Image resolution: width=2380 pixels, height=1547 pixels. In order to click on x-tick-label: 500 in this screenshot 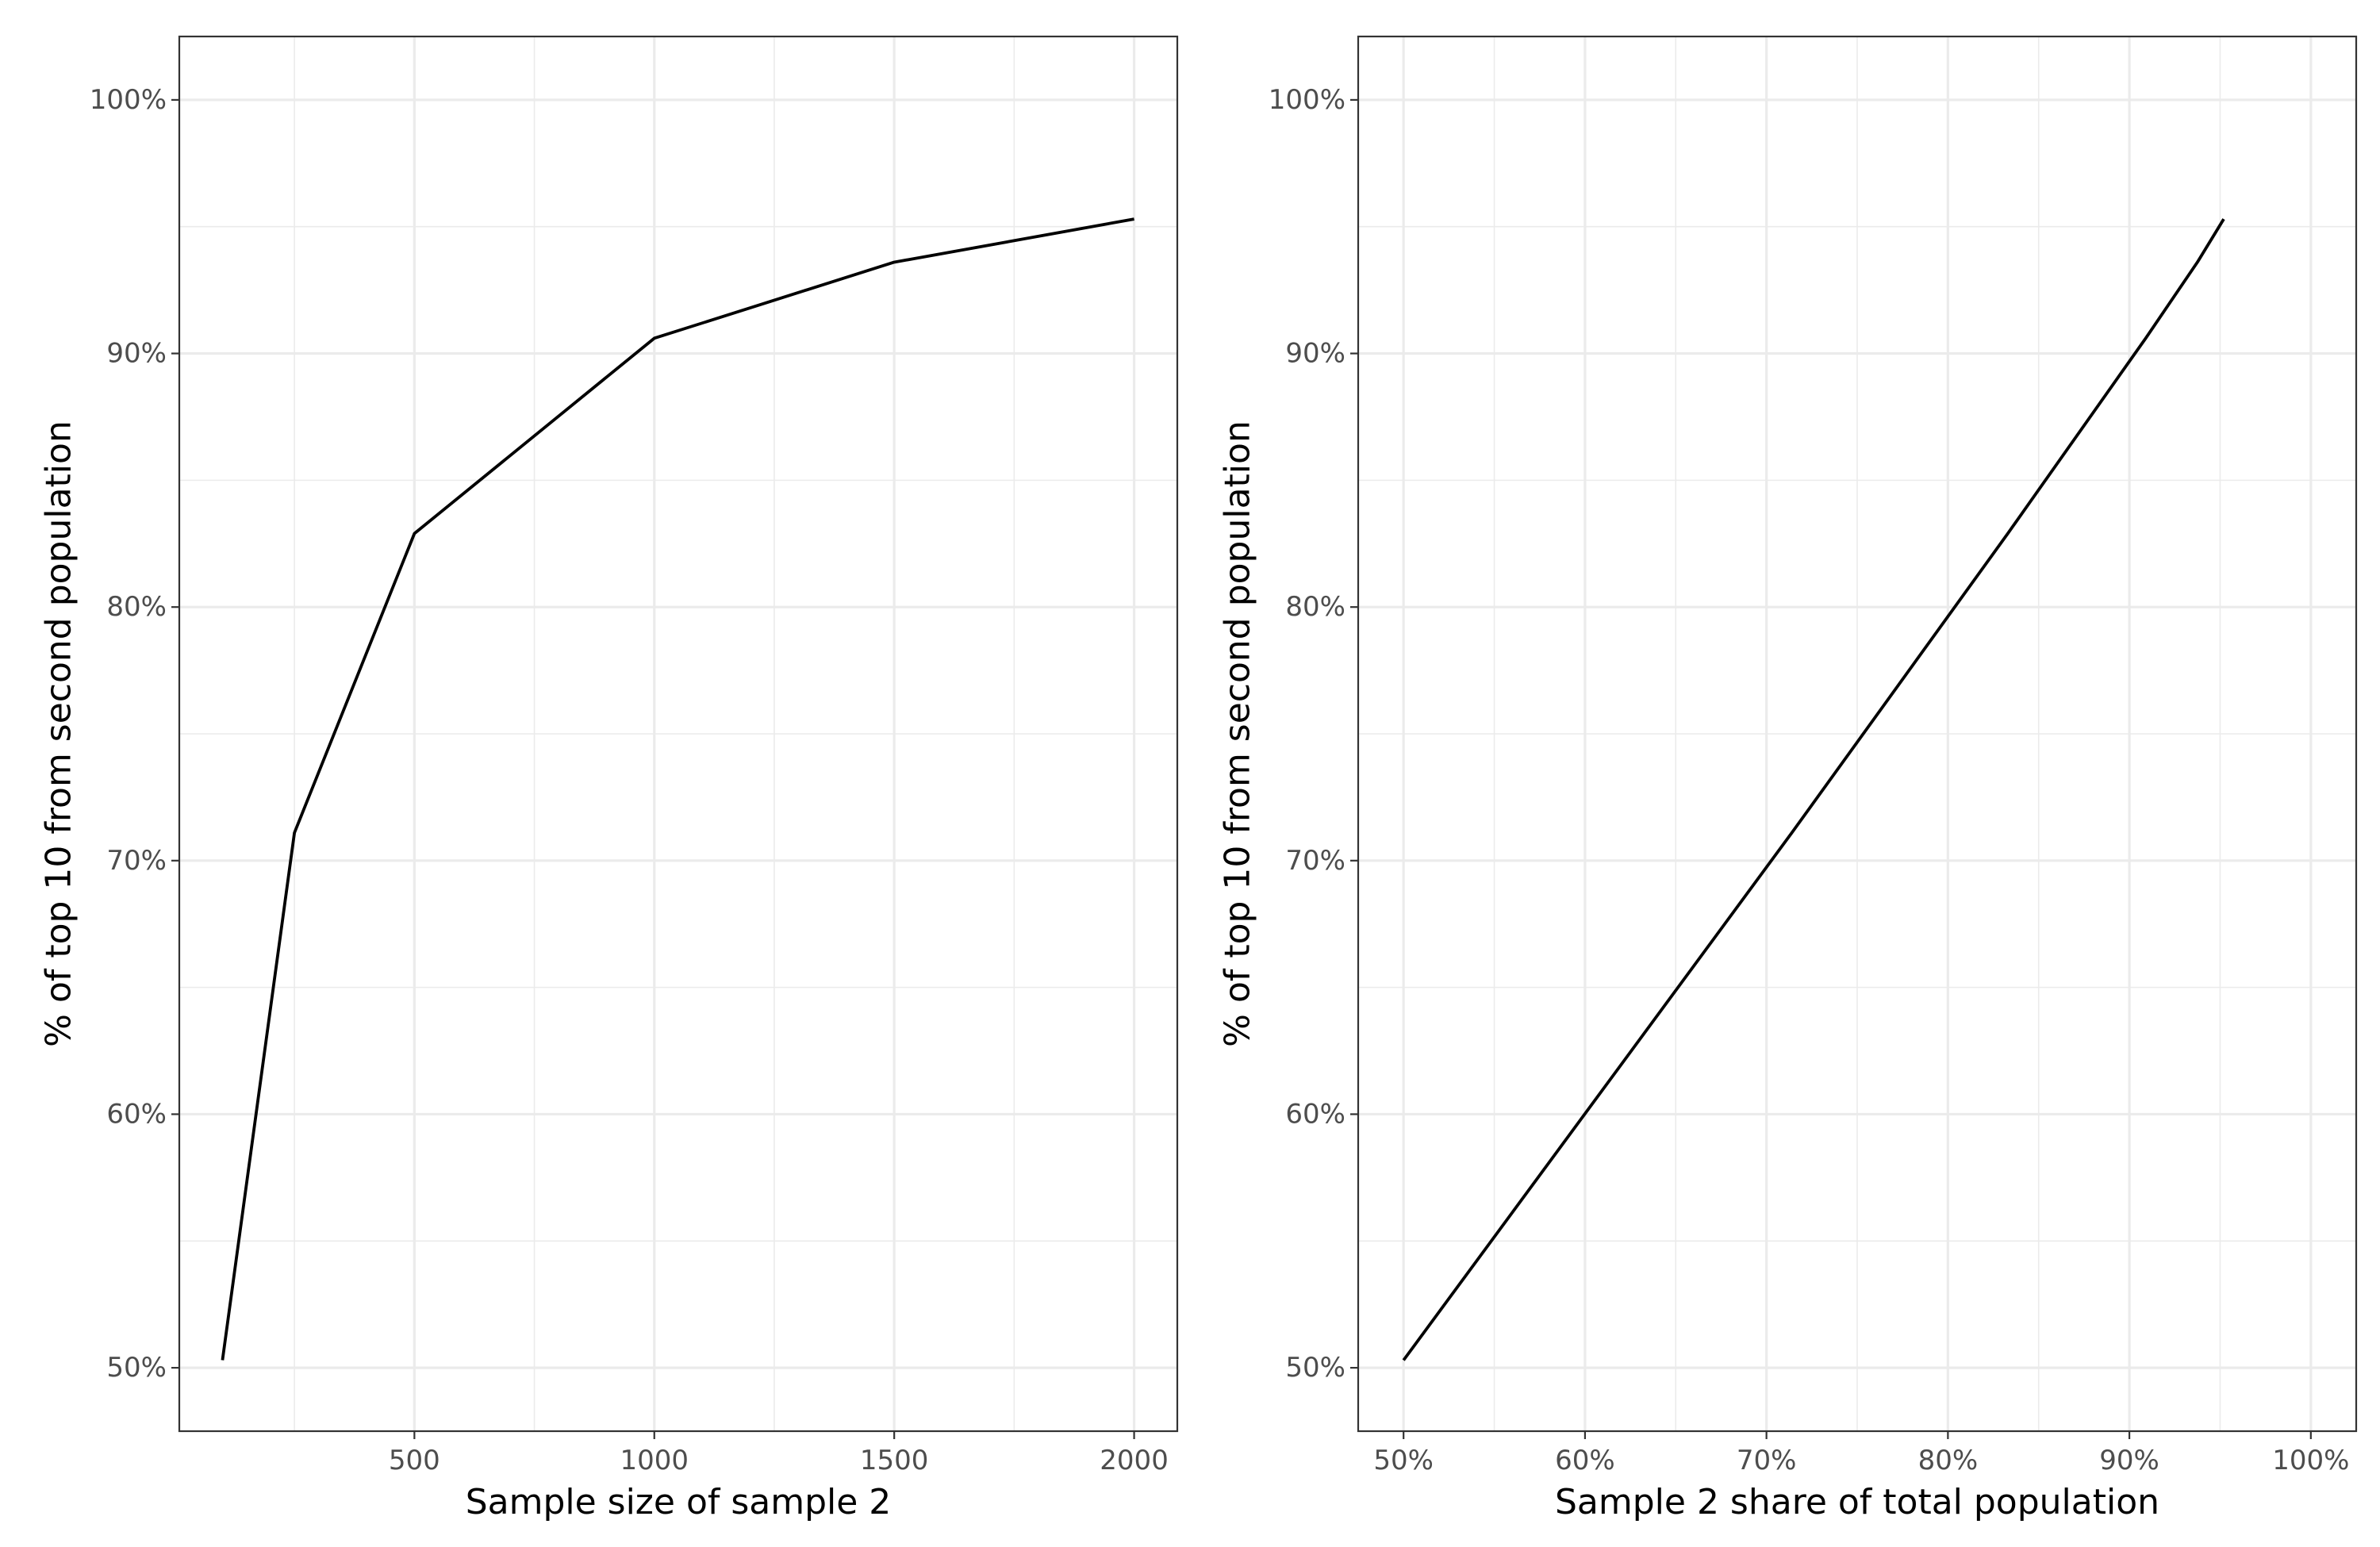, I will do `click(414, 1460)`.